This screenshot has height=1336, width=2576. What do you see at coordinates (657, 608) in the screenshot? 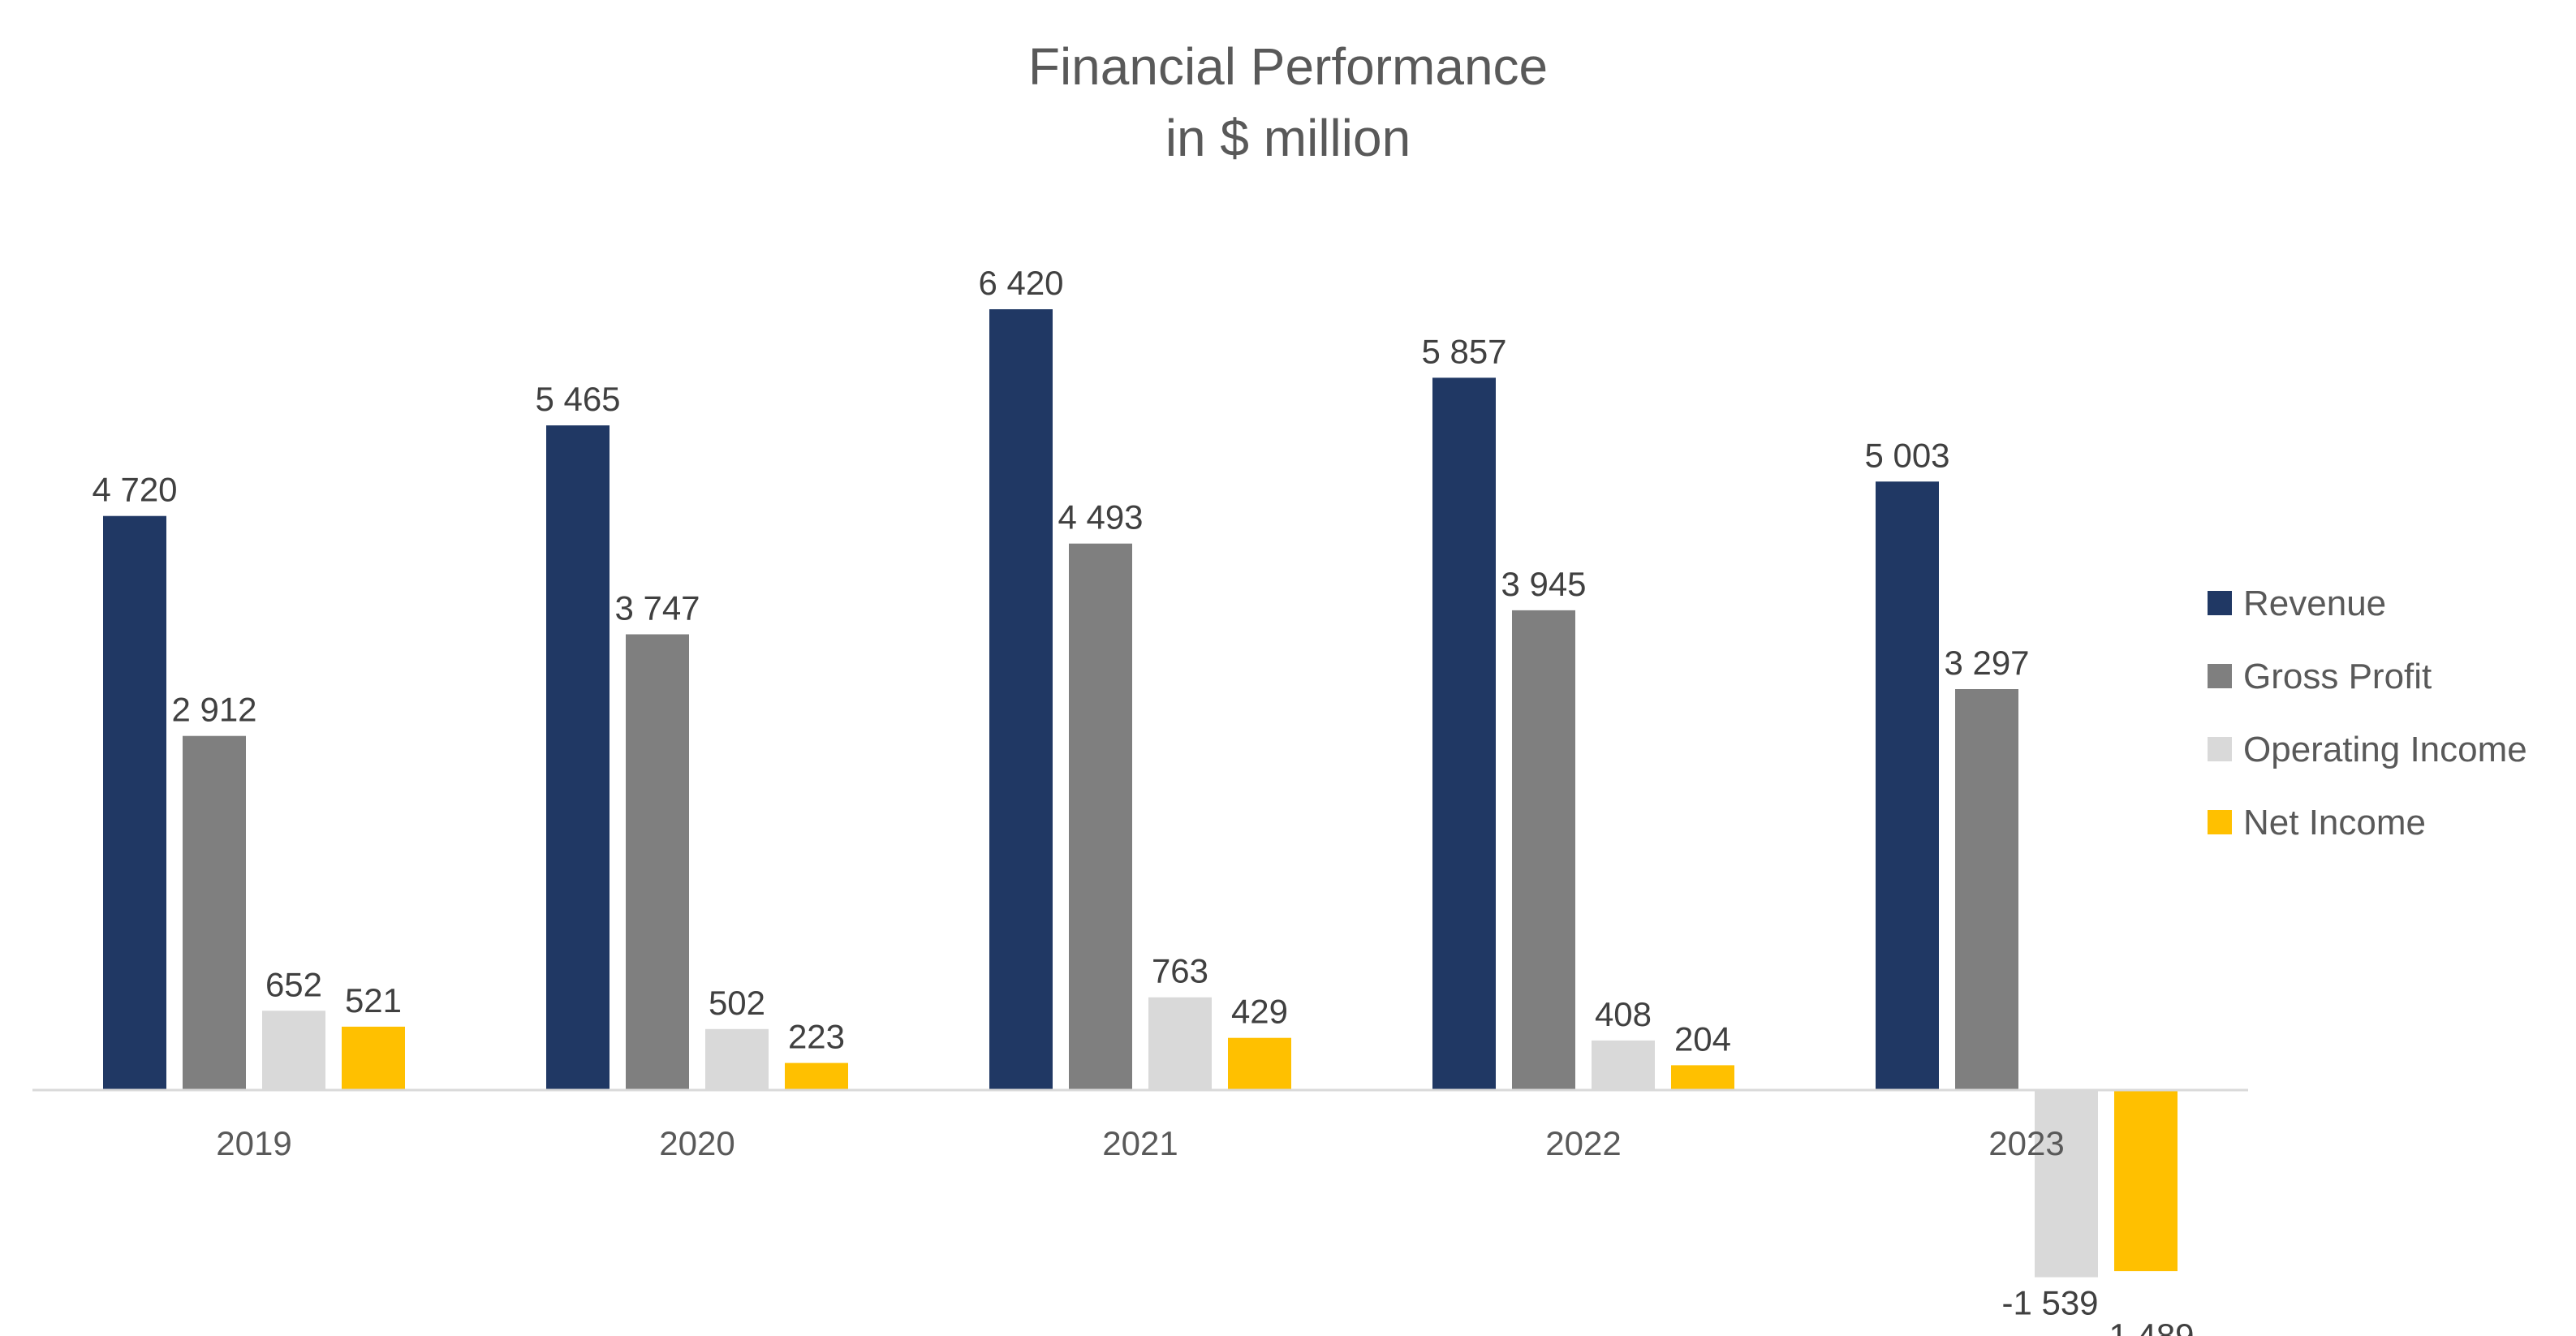
I see `data-label-gross-profit-2020: 3 747` at bounding box center [657, 608].